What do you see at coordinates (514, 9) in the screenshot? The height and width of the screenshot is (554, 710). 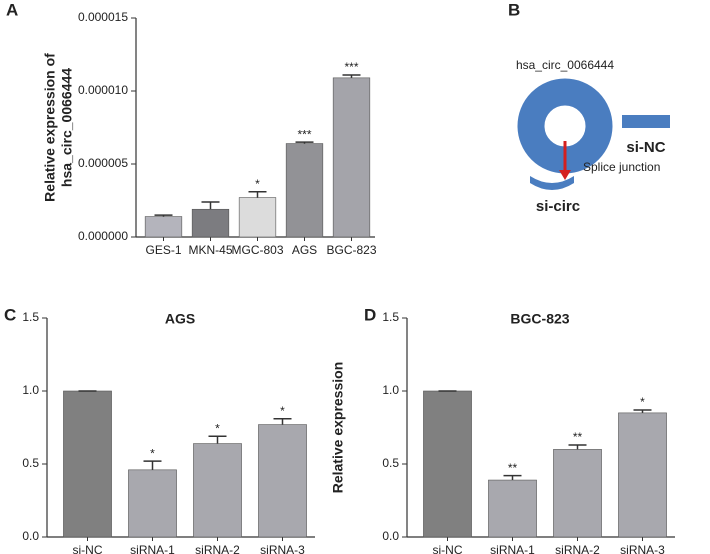 I see `panel-letter: B` at bounding box center [514, 9].